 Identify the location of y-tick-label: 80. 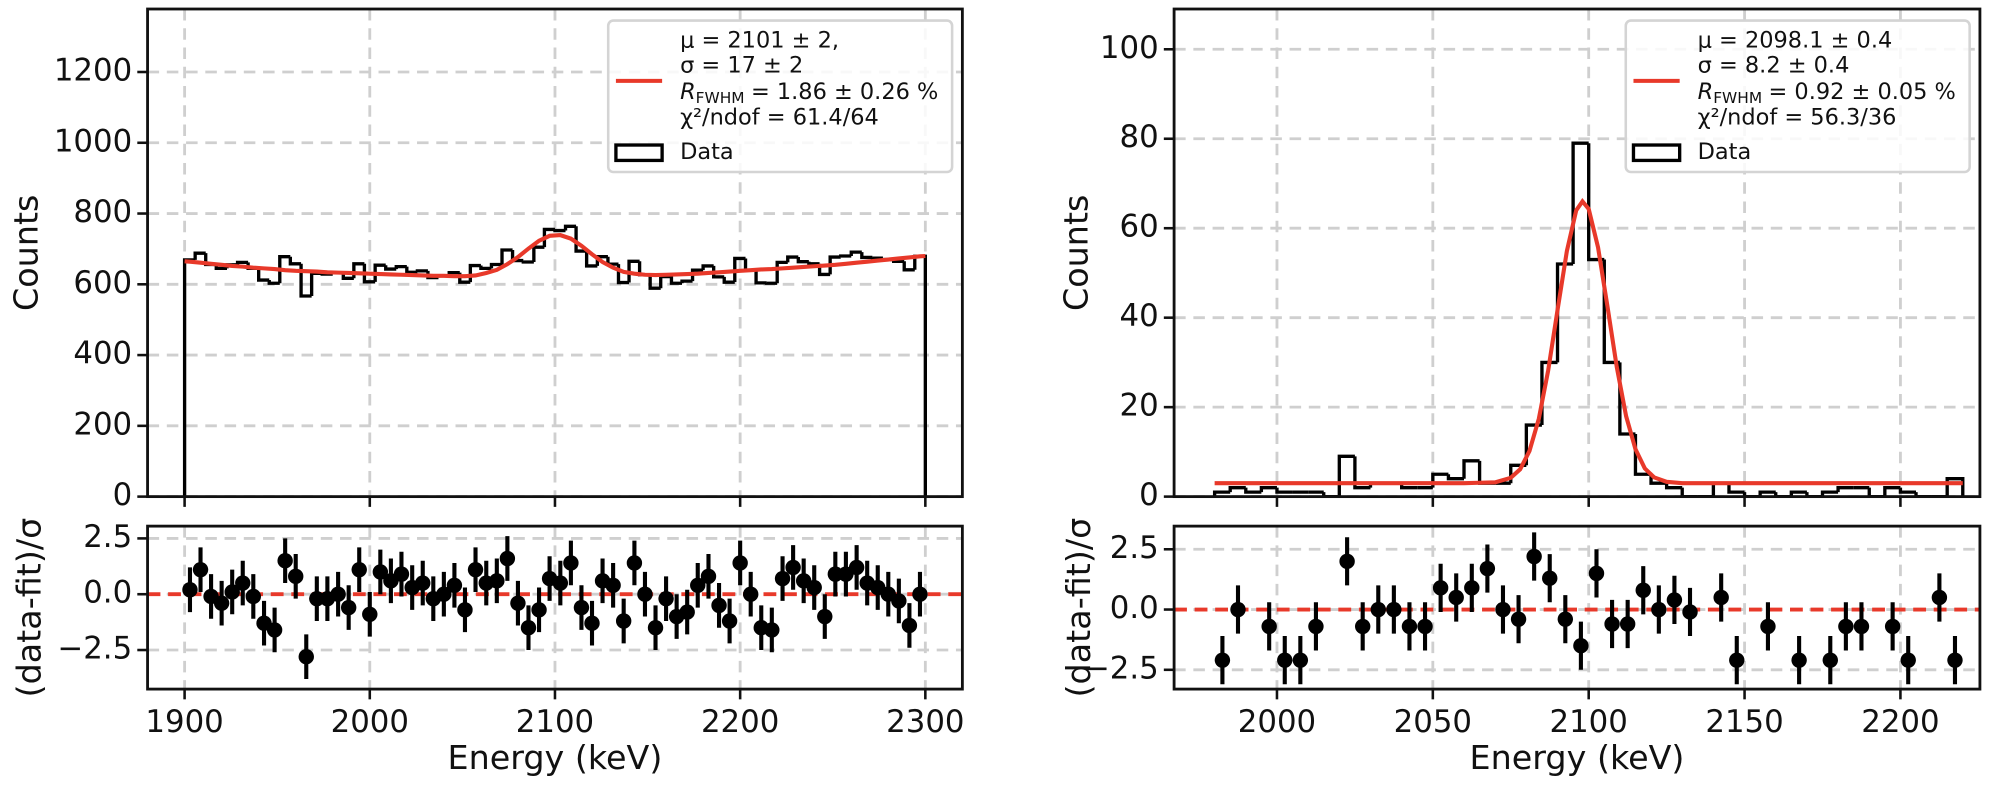
(1139, 137).